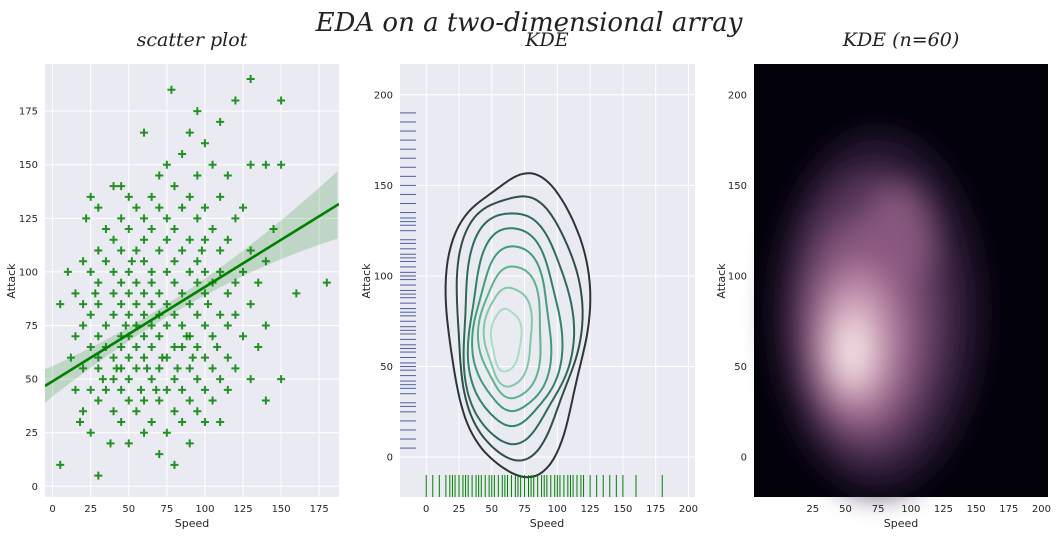 This screenshot has height=536, width=1059. Describe the element at coordinates (547, 523) in the screenshot. I see `kde-contour-x-axis-label: Speed` at that location.